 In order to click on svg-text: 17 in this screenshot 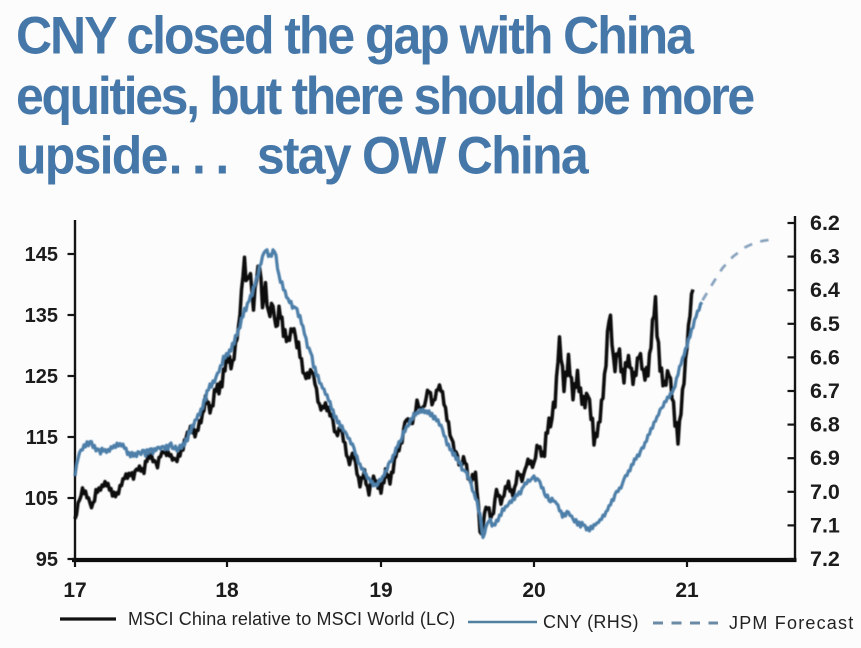, I will do `click(74, 590)`.